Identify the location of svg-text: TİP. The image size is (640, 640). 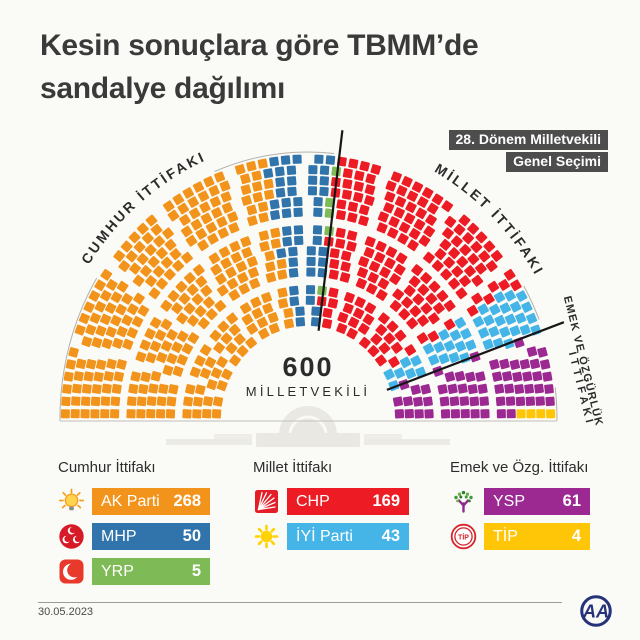
(463, 537).